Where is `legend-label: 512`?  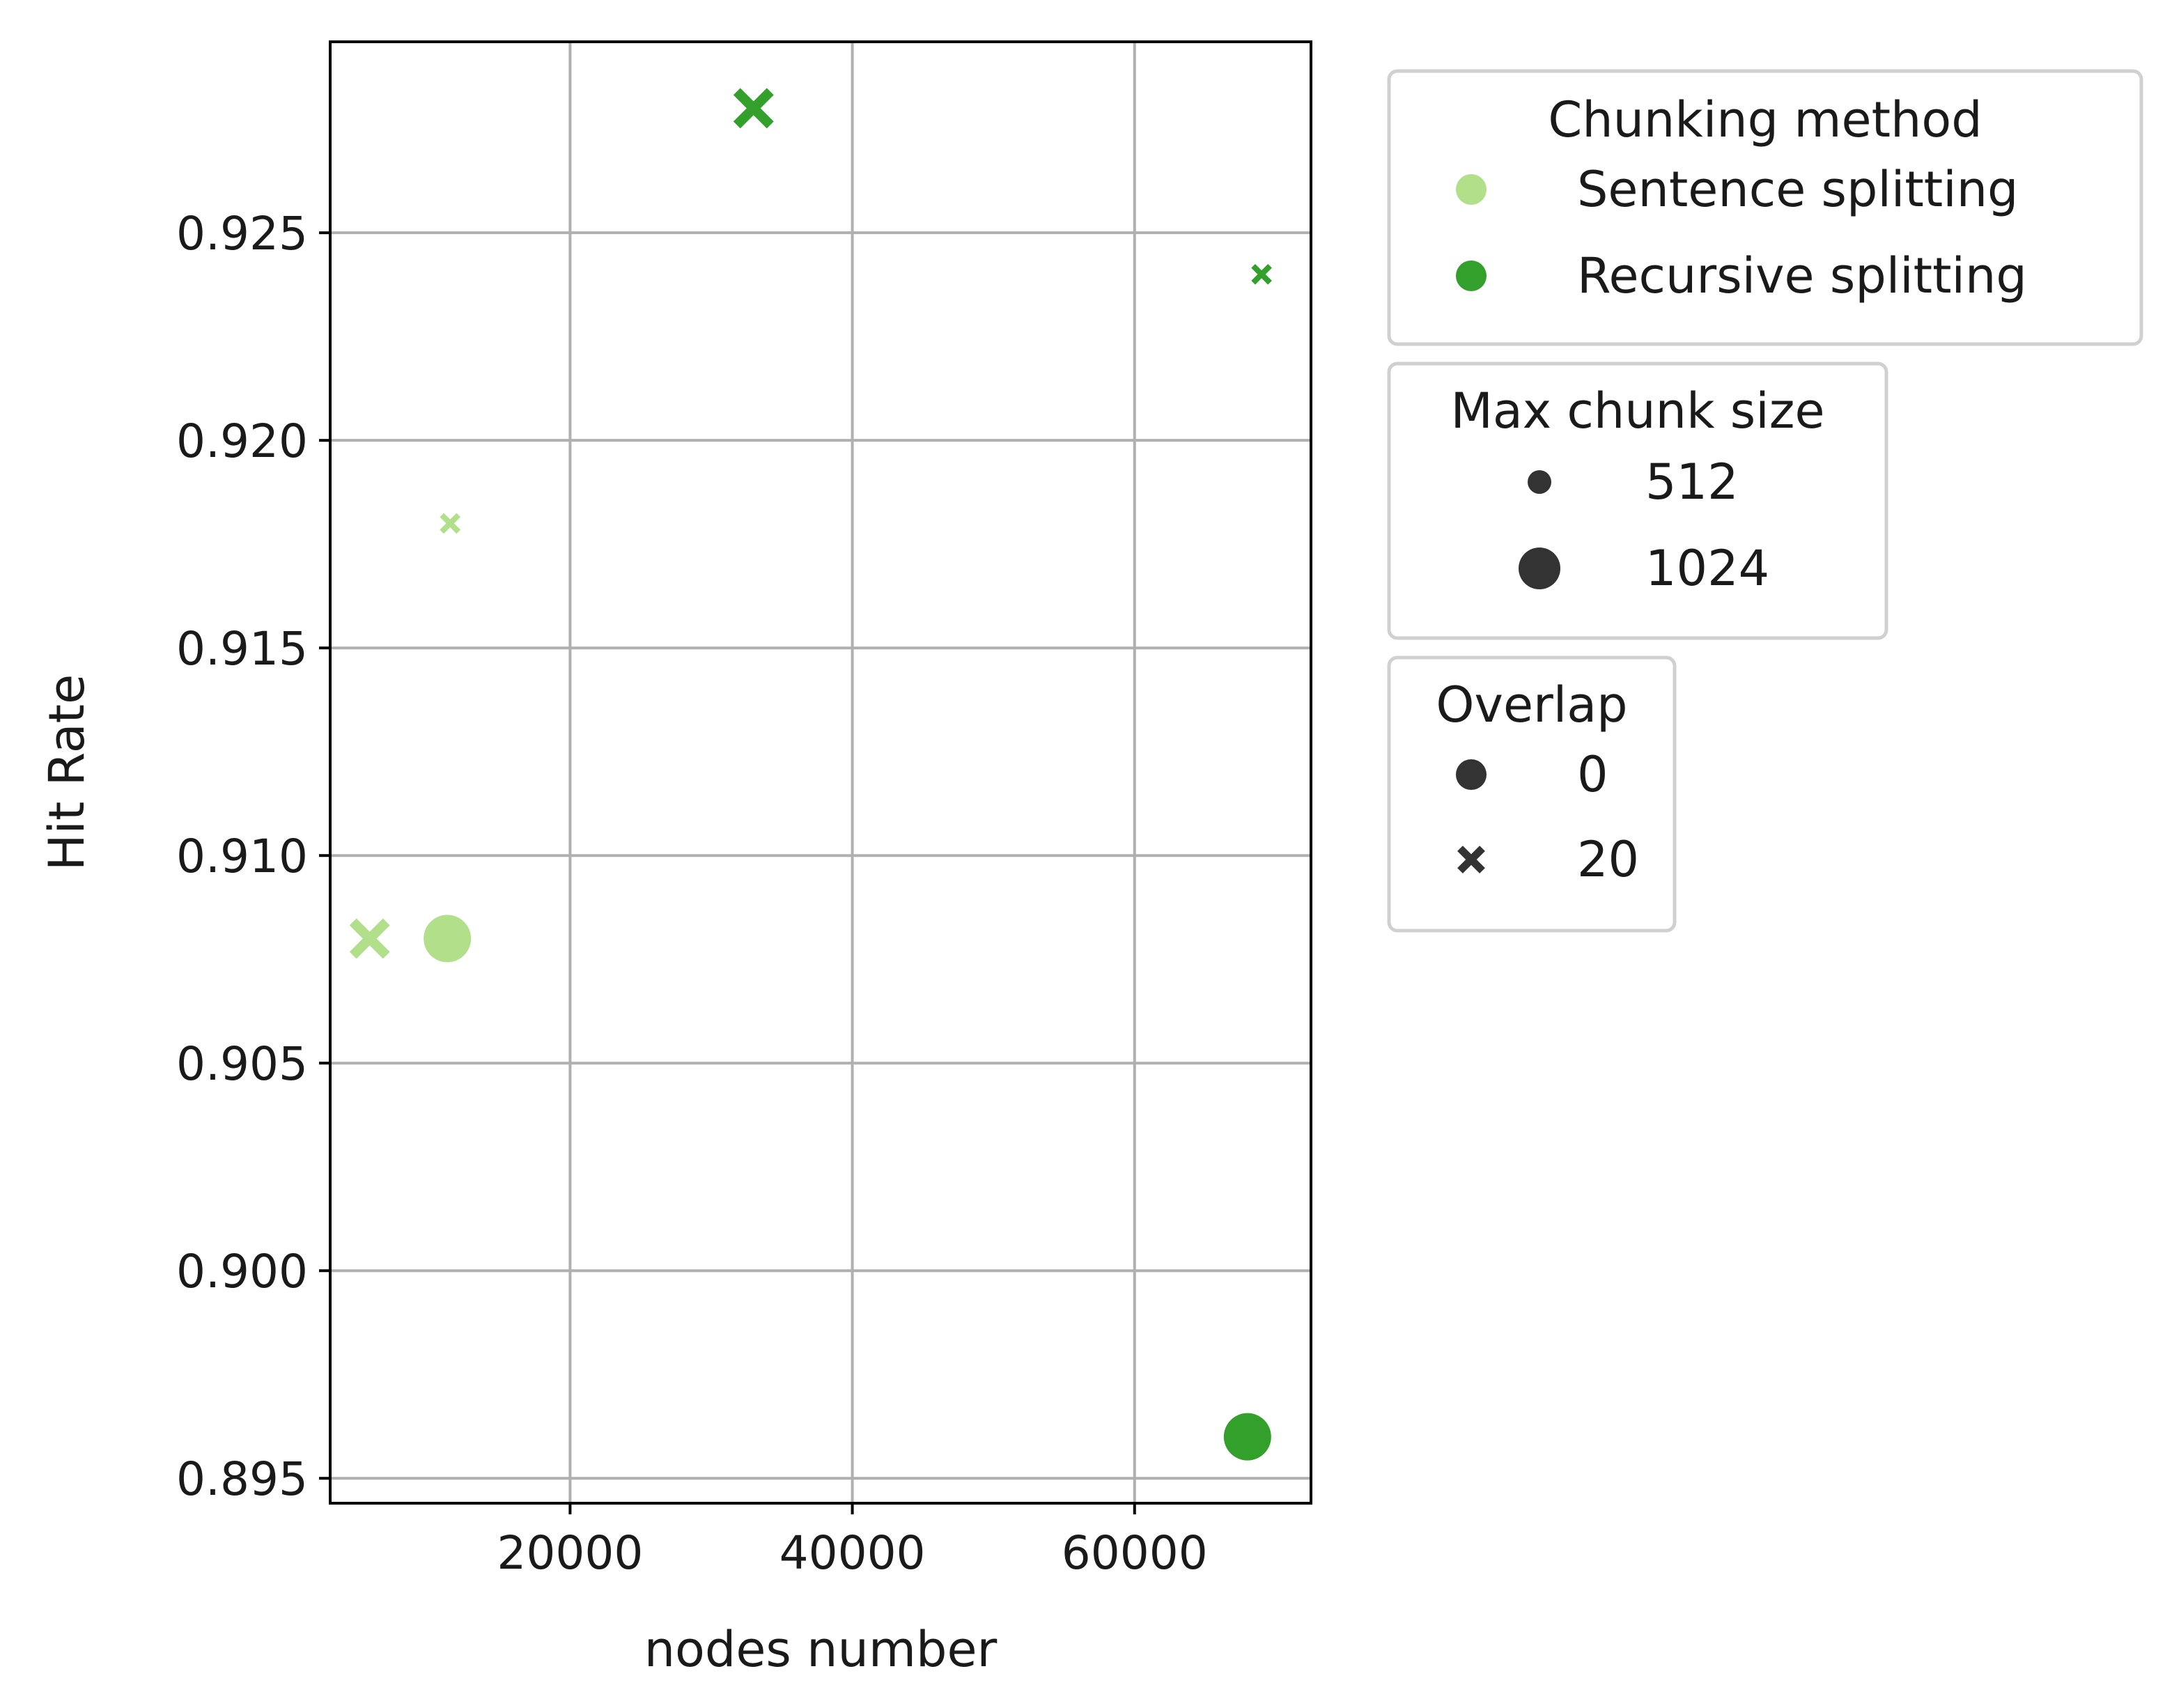
legend-label: 512 is located at coordinates (1692, 482).